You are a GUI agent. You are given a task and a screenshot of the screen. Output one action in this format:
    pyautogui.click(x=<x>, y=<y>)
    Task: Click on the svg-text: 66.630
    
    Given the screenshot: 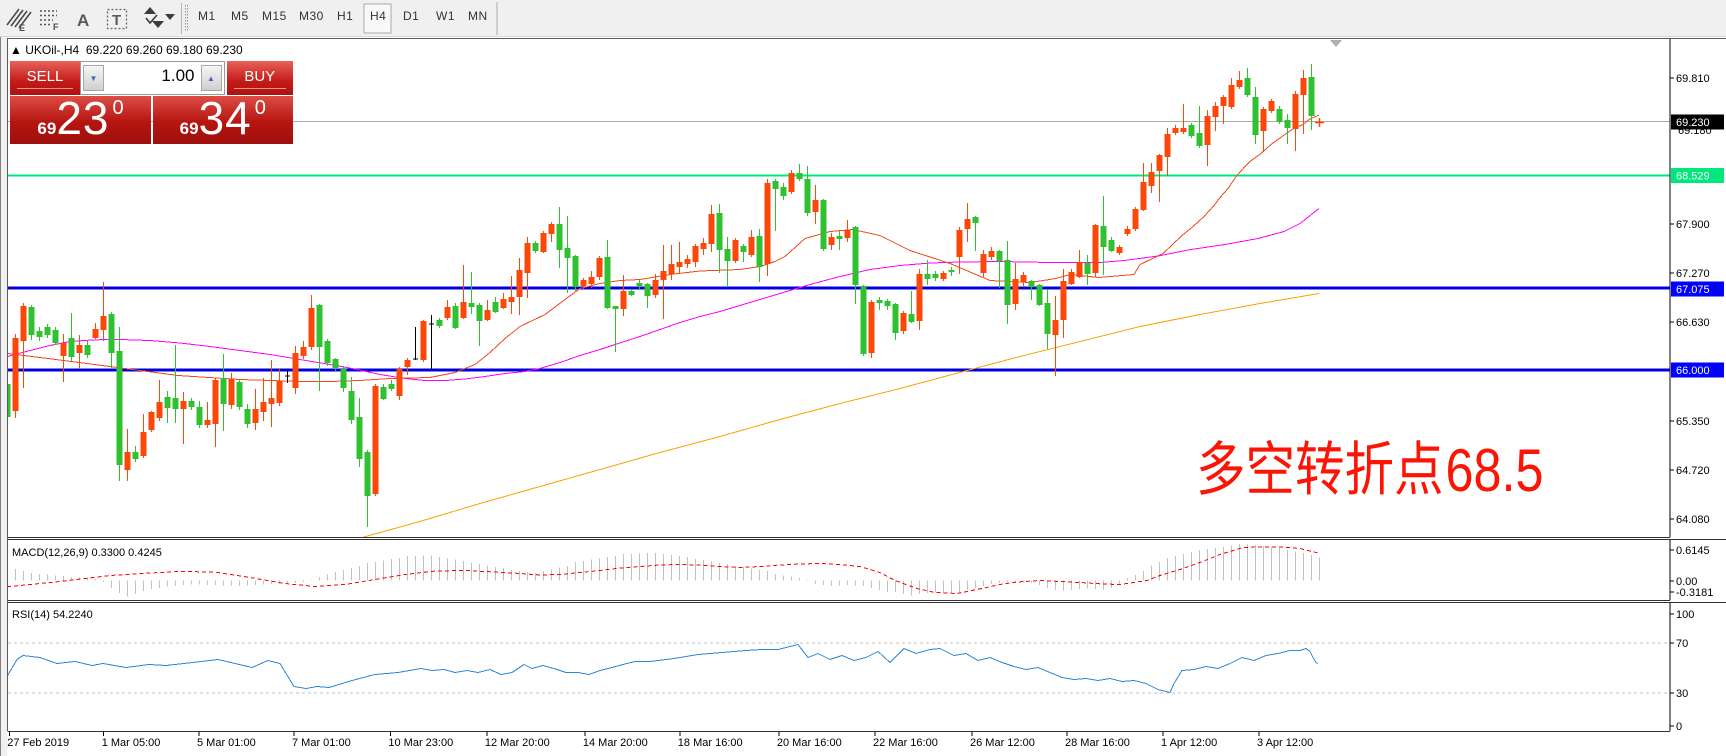 What is the action you would take?
    pyautogui.click(x=1693, y=323)
    